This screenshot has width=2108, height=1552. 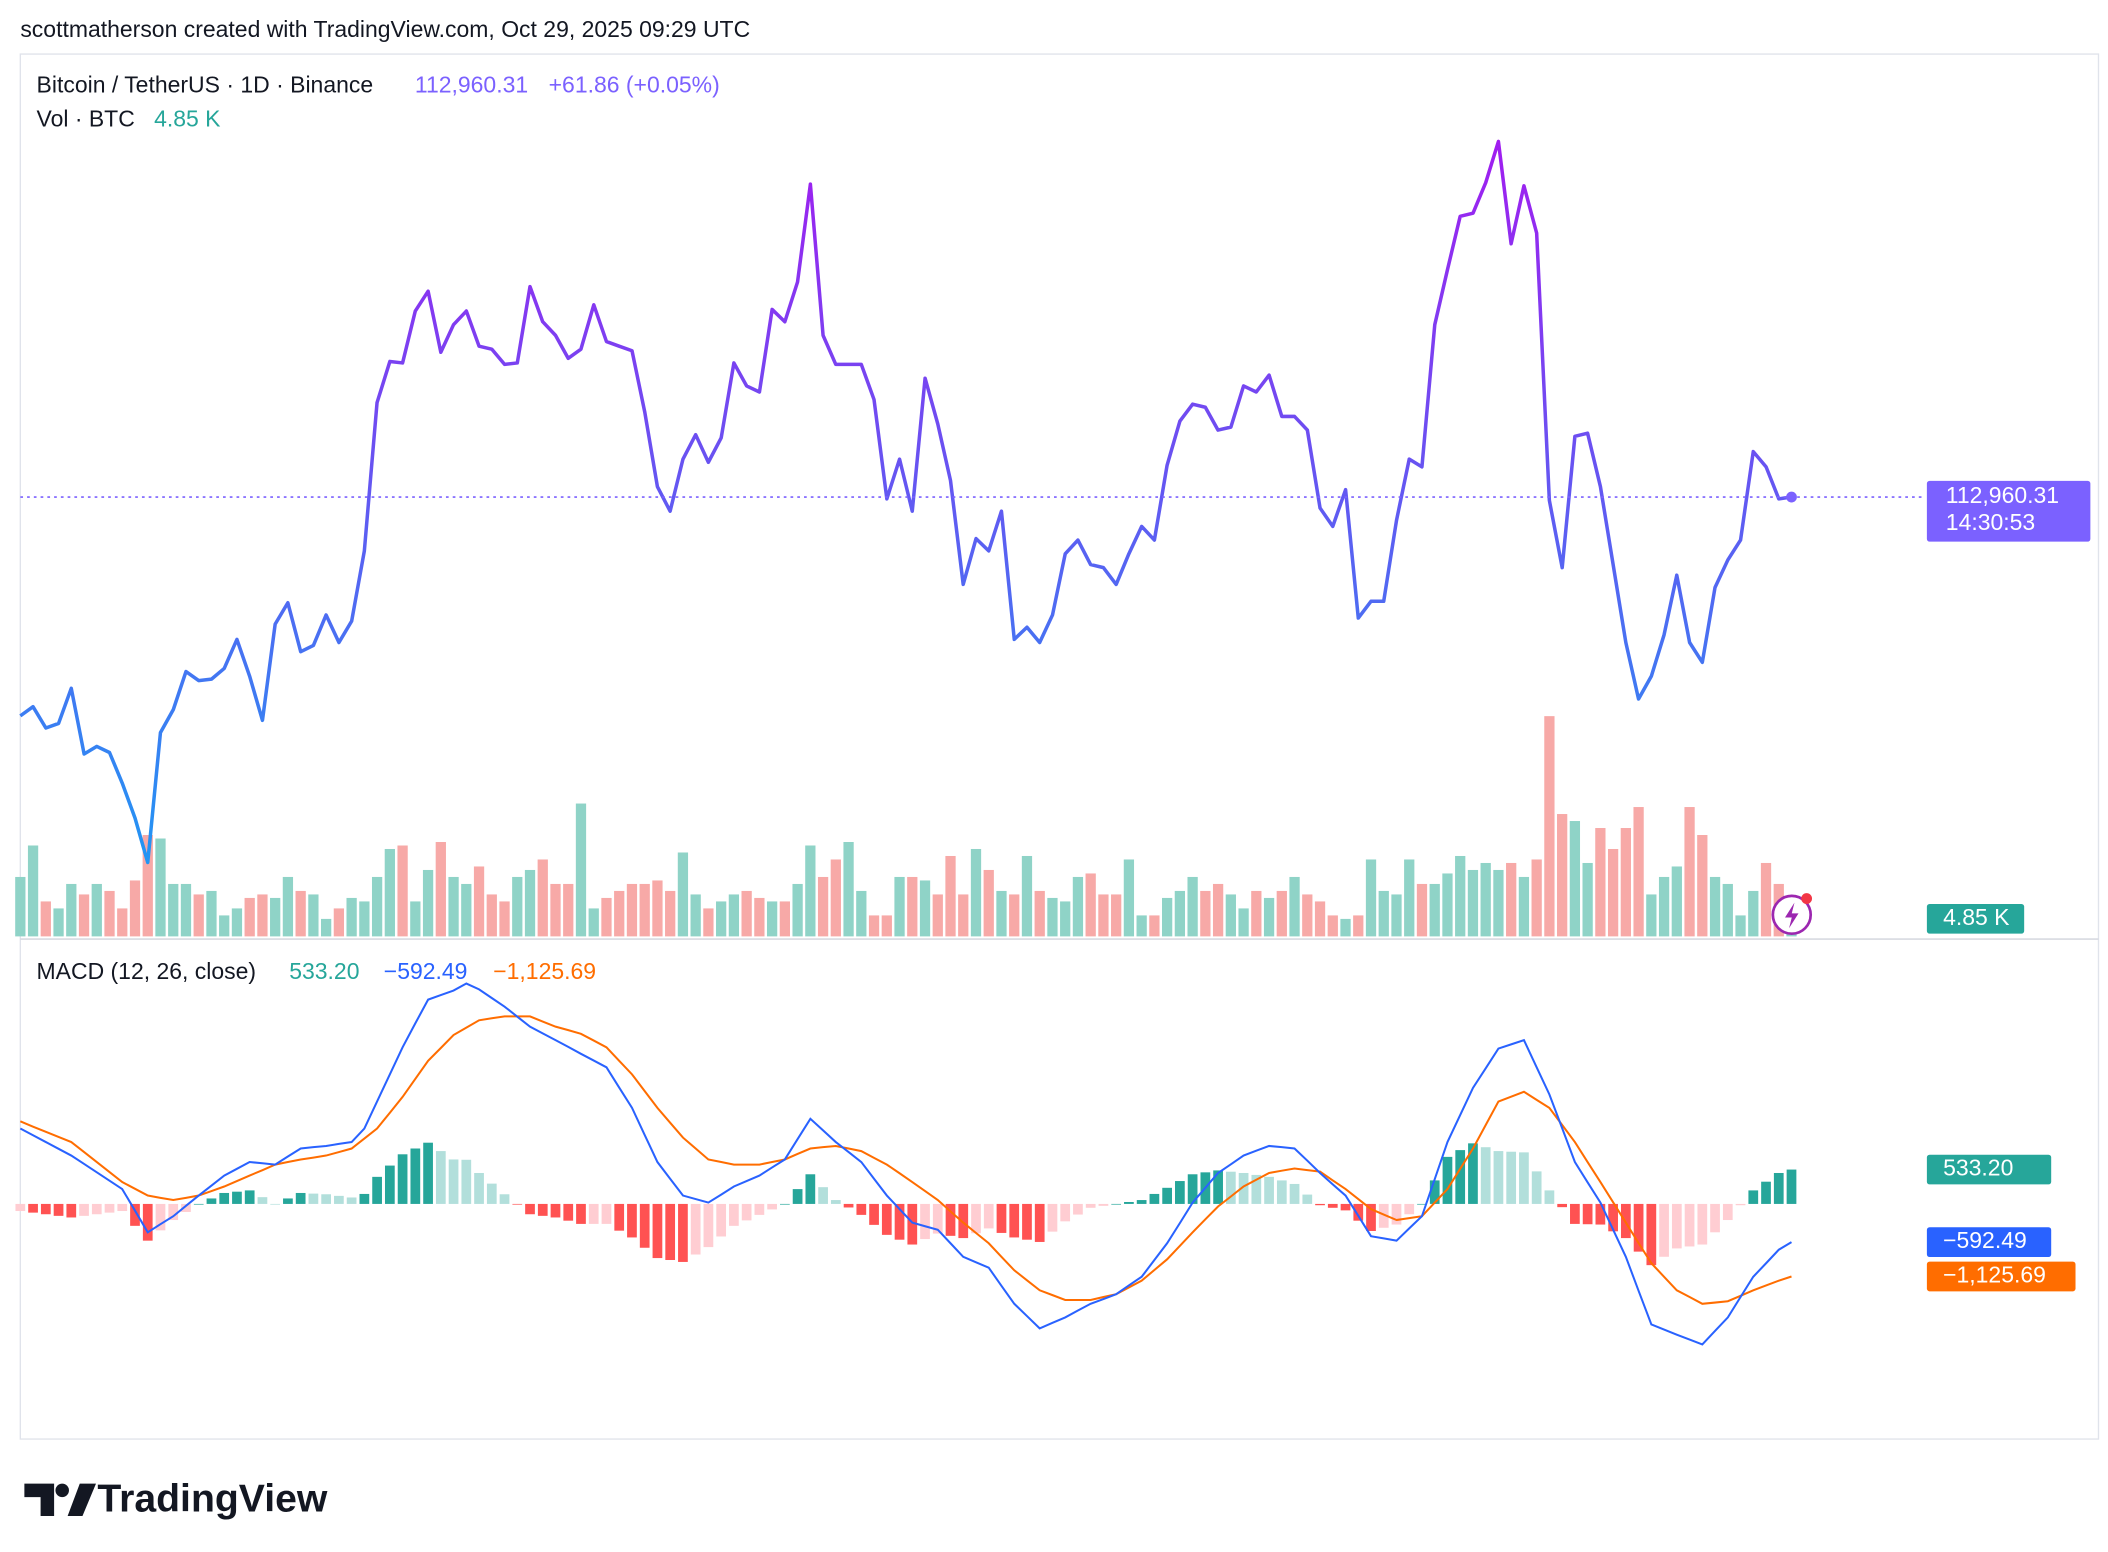 I want to click on countdown-label: 14:30:53, so click(x=1990, y=522).